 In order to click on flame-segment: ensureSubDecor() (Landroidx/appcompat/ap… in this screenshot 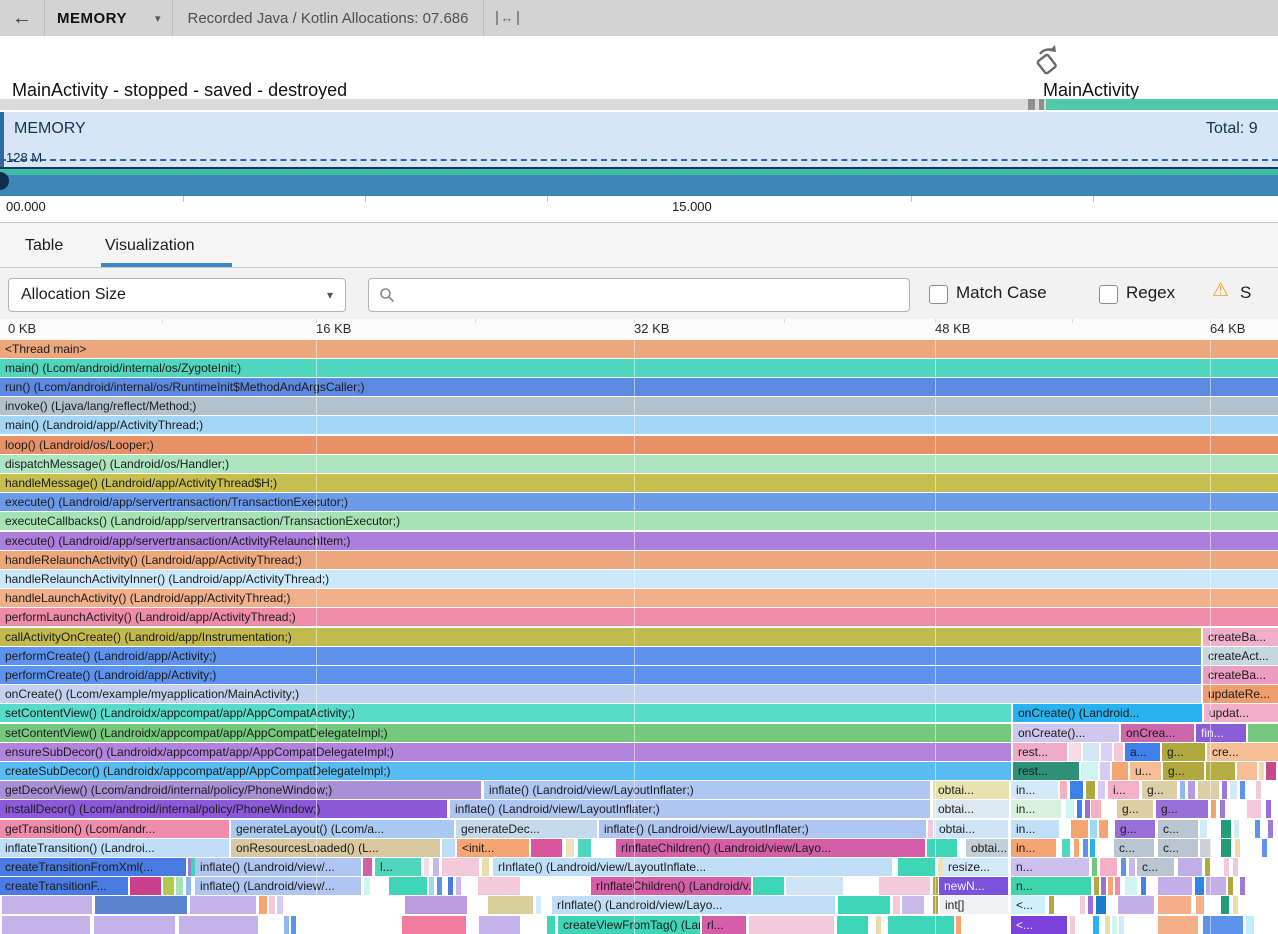, I will do `click(505, 751)`.